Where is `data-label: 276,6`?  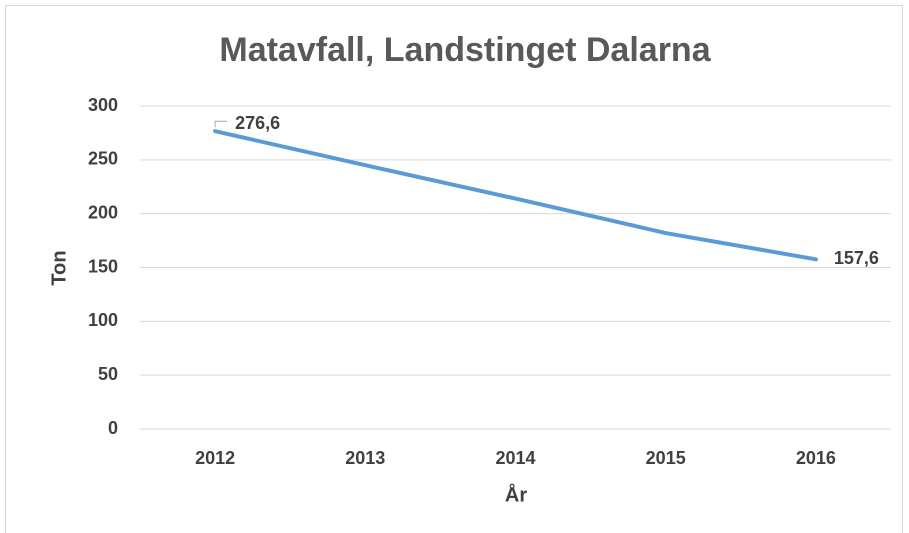
data-label: 276,6 is located at coordinates (257, 123).